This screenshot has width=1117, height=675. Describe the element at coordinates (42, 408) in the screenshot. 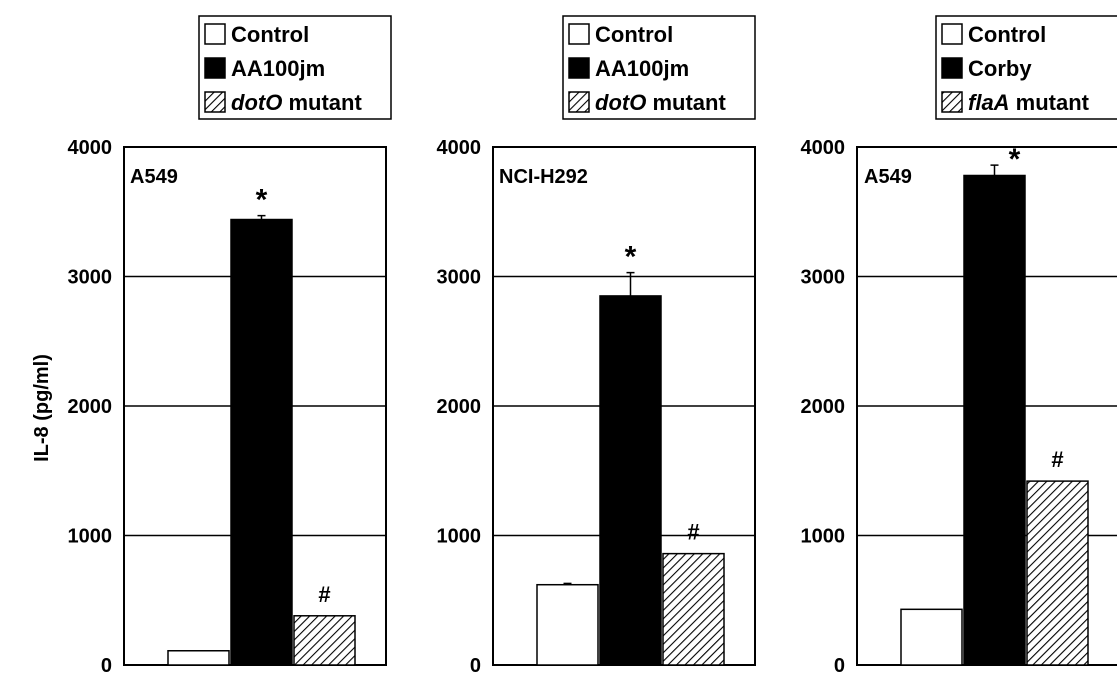

I see `y-axis-label: IL-8 (pg/ml)` at that location.